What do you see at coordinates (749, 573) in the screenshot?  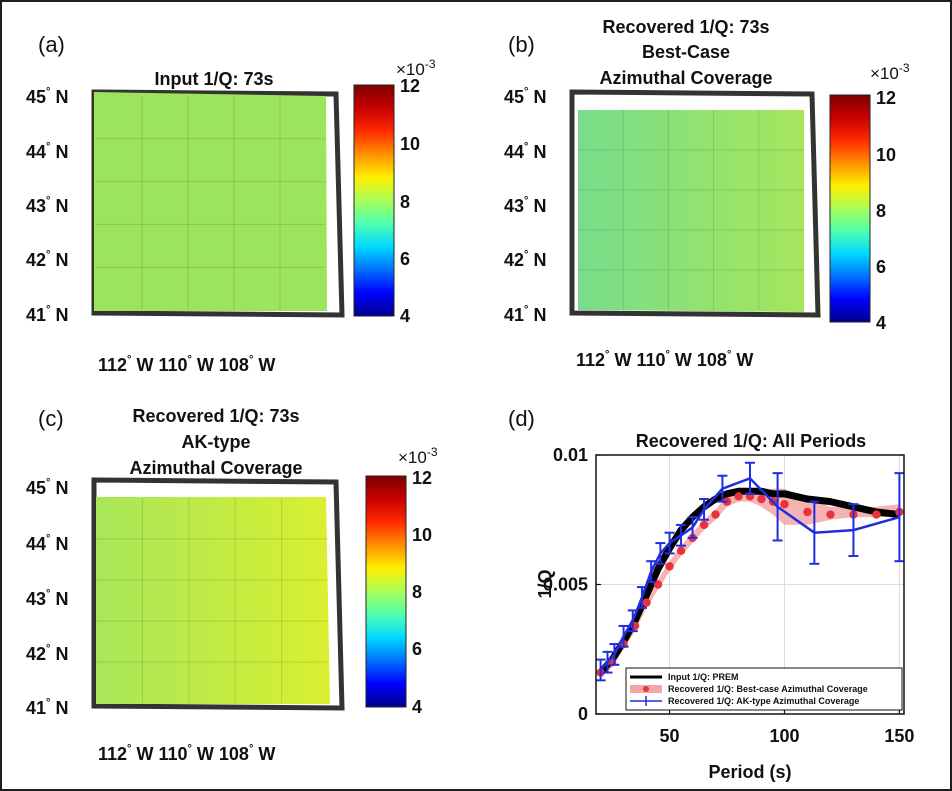 I see `ak-type-line` at bounding box center [749, 573].